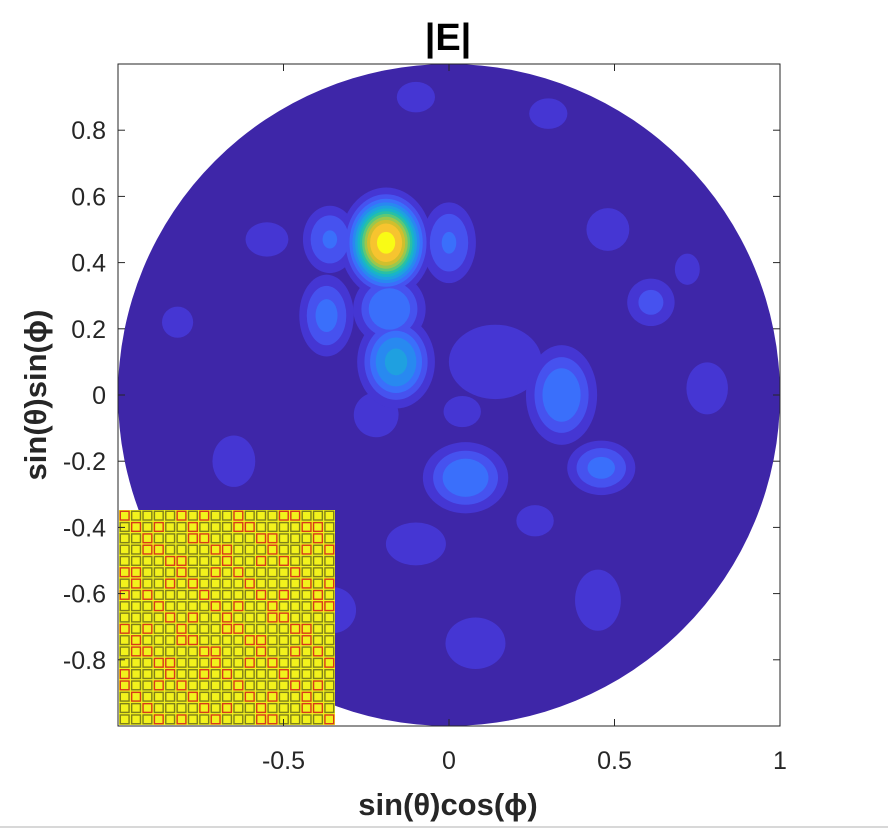 This screenshot has height=828, width=888. What do you see at coordinates (84, 462) in the screenshot?
I see `y-tick-label: -0.2` at bounding box center [84, 462].